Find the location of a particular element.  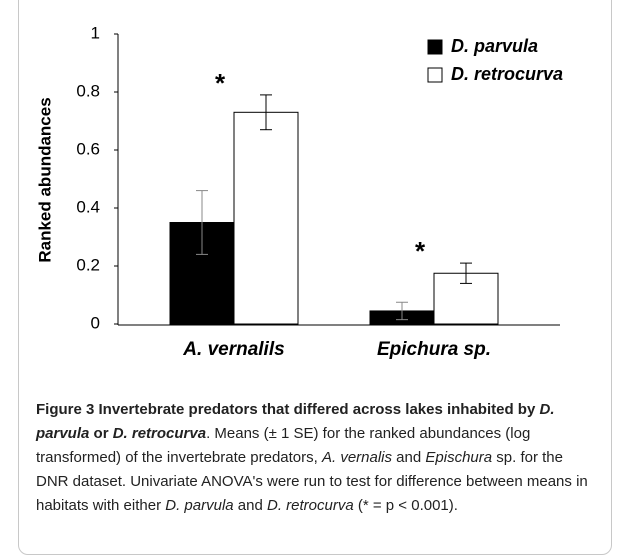

y-axis-label: Ranked abundances is located at coordinates (44, 179).